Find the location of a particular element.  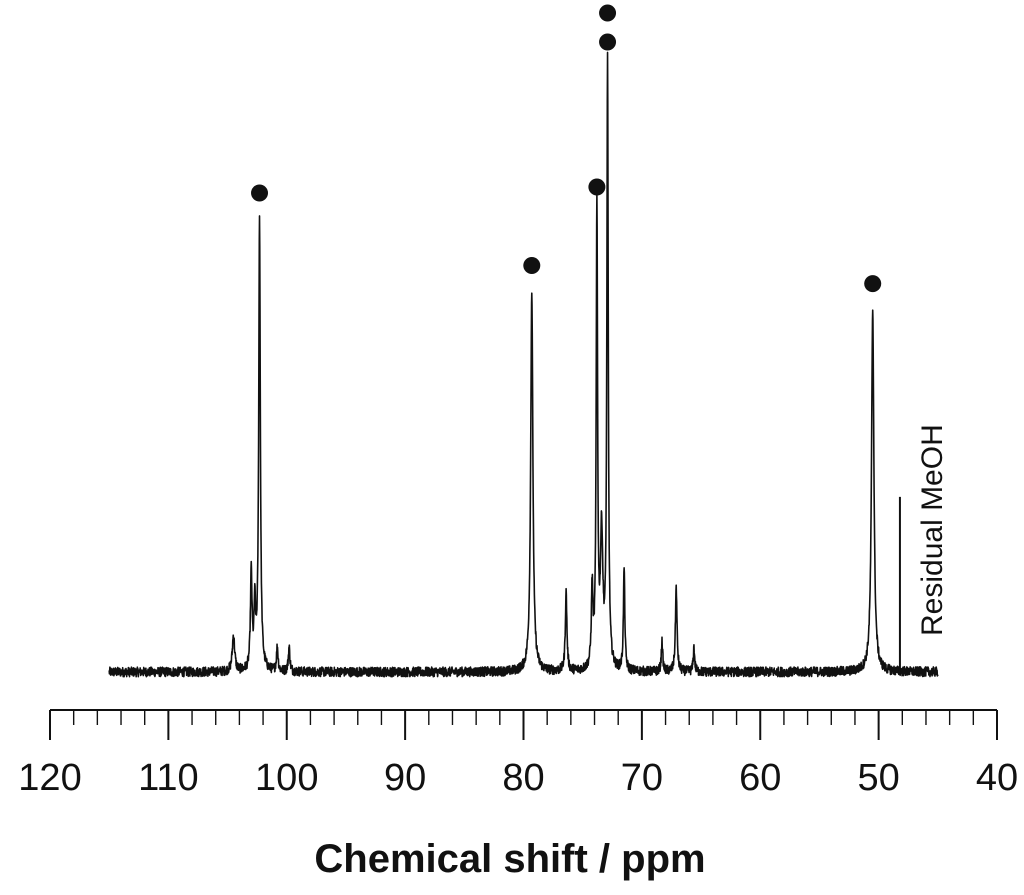

x-tick-label: 100 is located at coordinates (286, 778).